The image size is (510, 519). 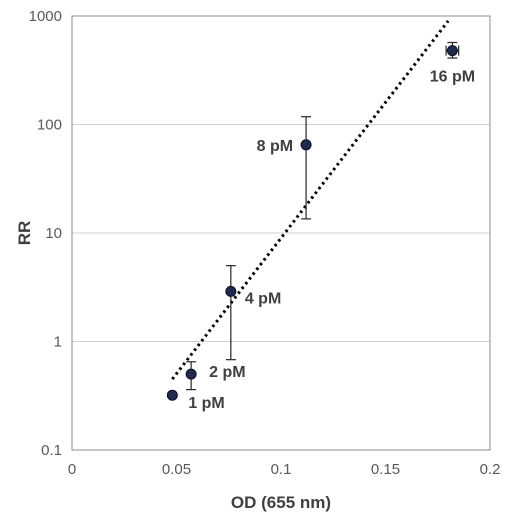 What do you see at coordinates (72, 469) in the screenshot?
I see `x-tick-label: 0` at bounding box center [72, 469].